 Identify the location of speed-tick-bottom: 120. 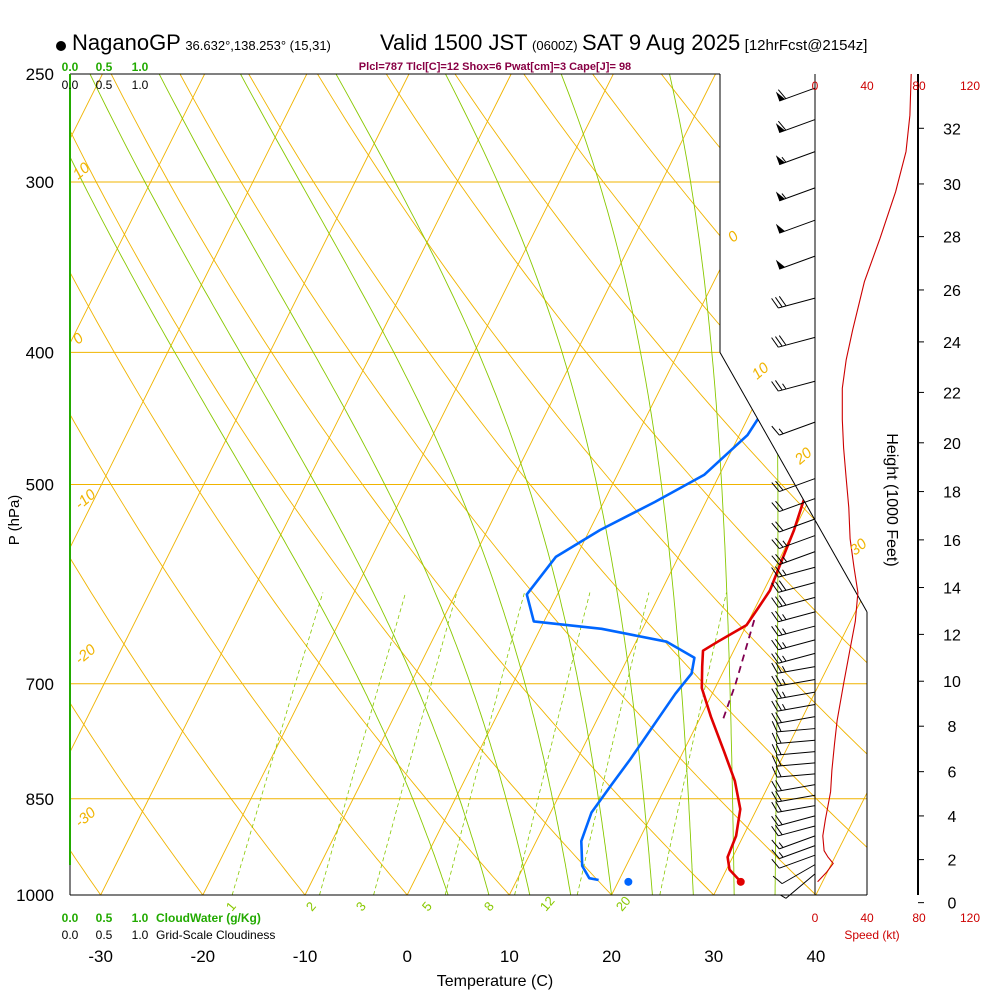
(970, 918).